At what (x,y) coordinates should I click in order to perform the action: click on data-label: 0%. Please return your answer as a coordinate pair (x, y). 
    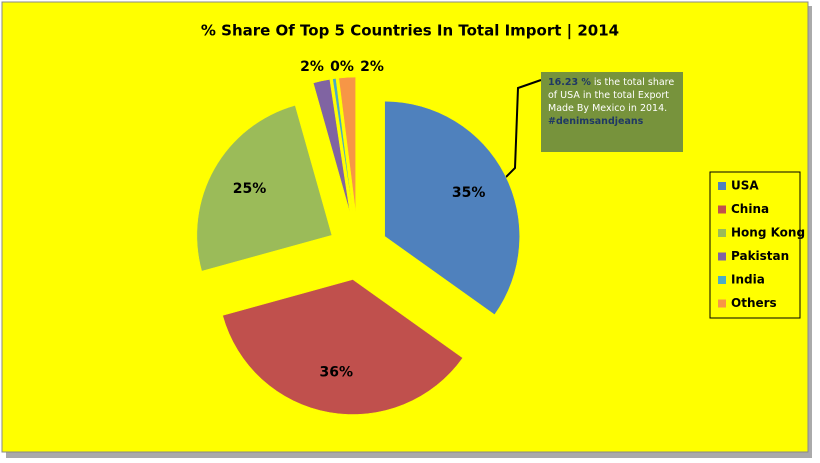
    Looking at the image, I should click on (342, 67).